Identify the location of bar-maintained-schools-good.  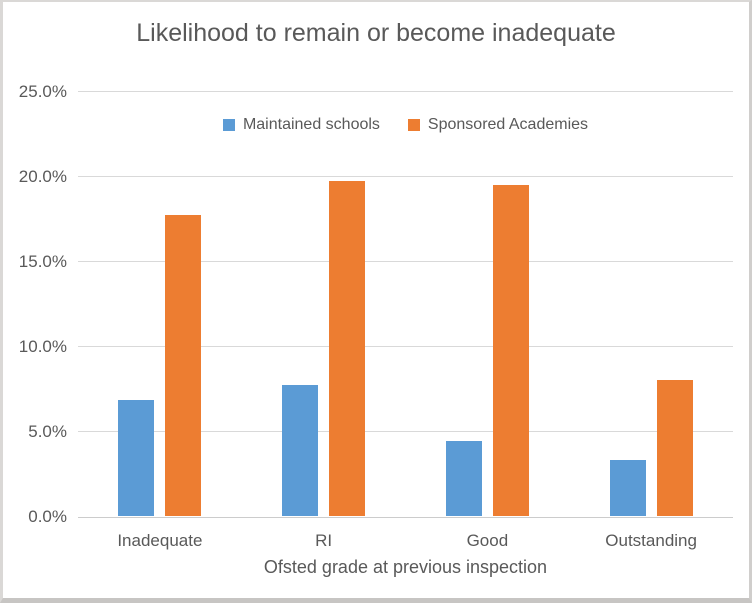
(463, 478).